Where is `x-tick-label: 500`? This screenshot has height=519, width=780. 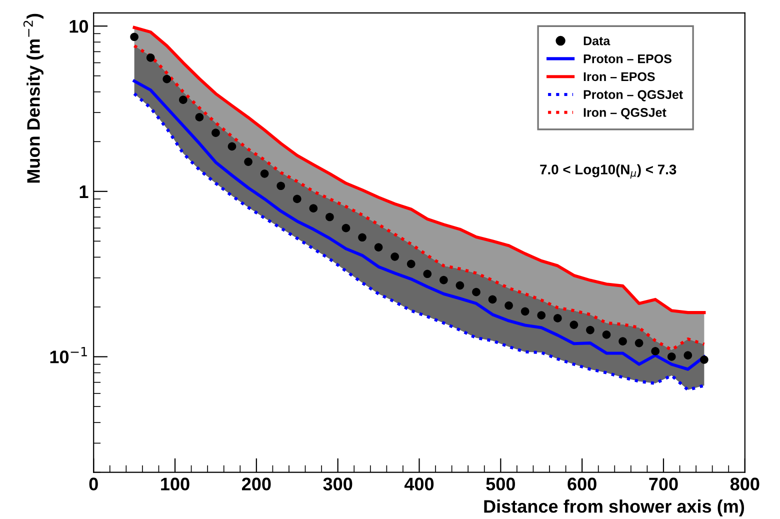
x-tick-label: 500 is located at coordinates (500, 484).